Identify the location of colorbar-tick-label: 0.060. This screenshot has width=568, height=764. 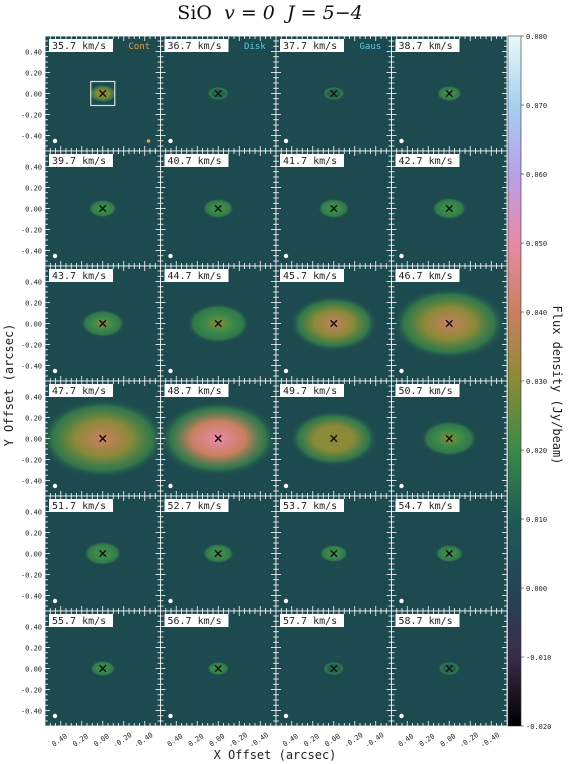
(536, 175).